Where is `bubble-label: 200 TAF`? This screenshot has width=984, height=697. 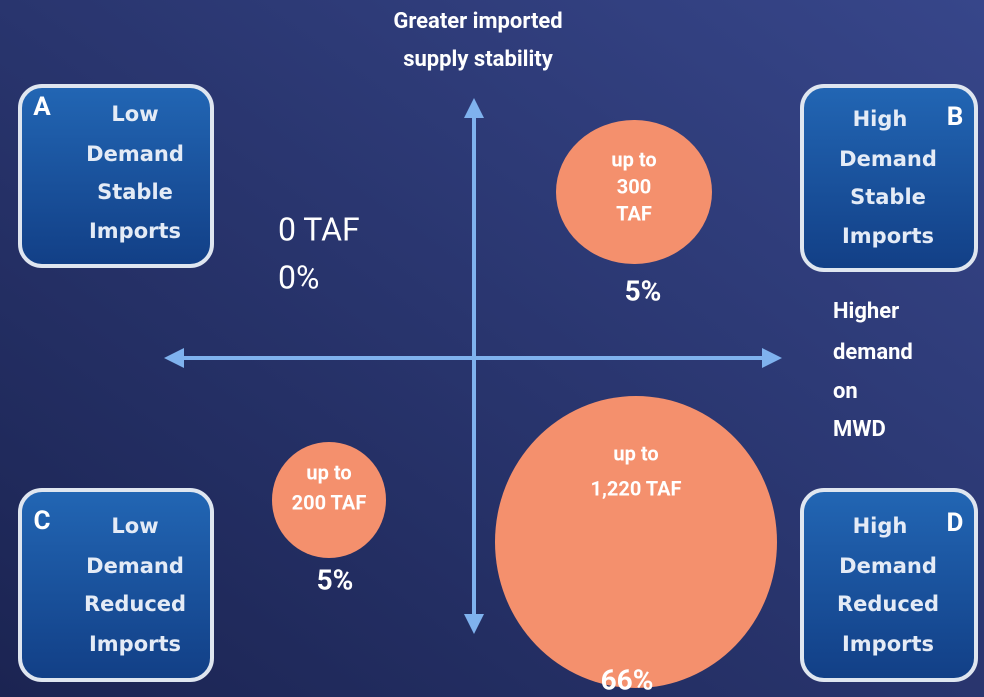 bubble-label: 200 TAF is located at coordinates (329, 502).